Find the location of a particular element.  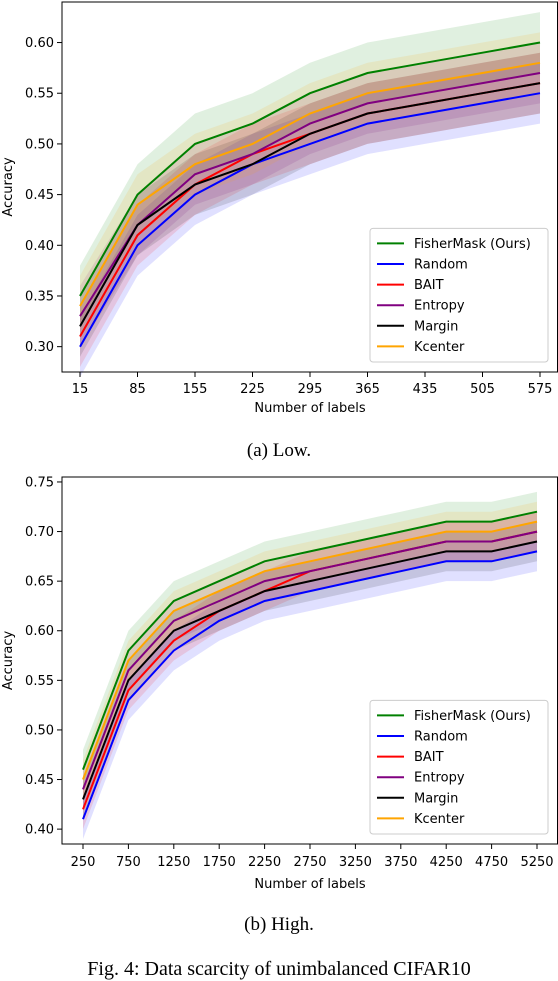

x-tick-label: 5250 is located at coordinates (536, 862).